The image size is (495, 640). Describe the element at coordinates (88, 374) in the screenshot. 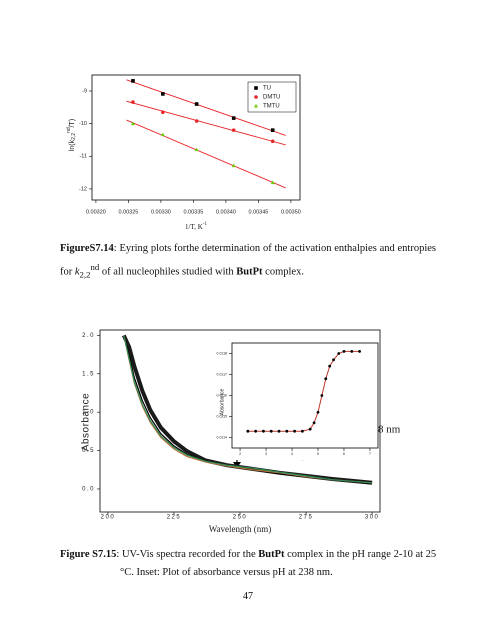

I see `y-tick-label: 1.5` at that location.